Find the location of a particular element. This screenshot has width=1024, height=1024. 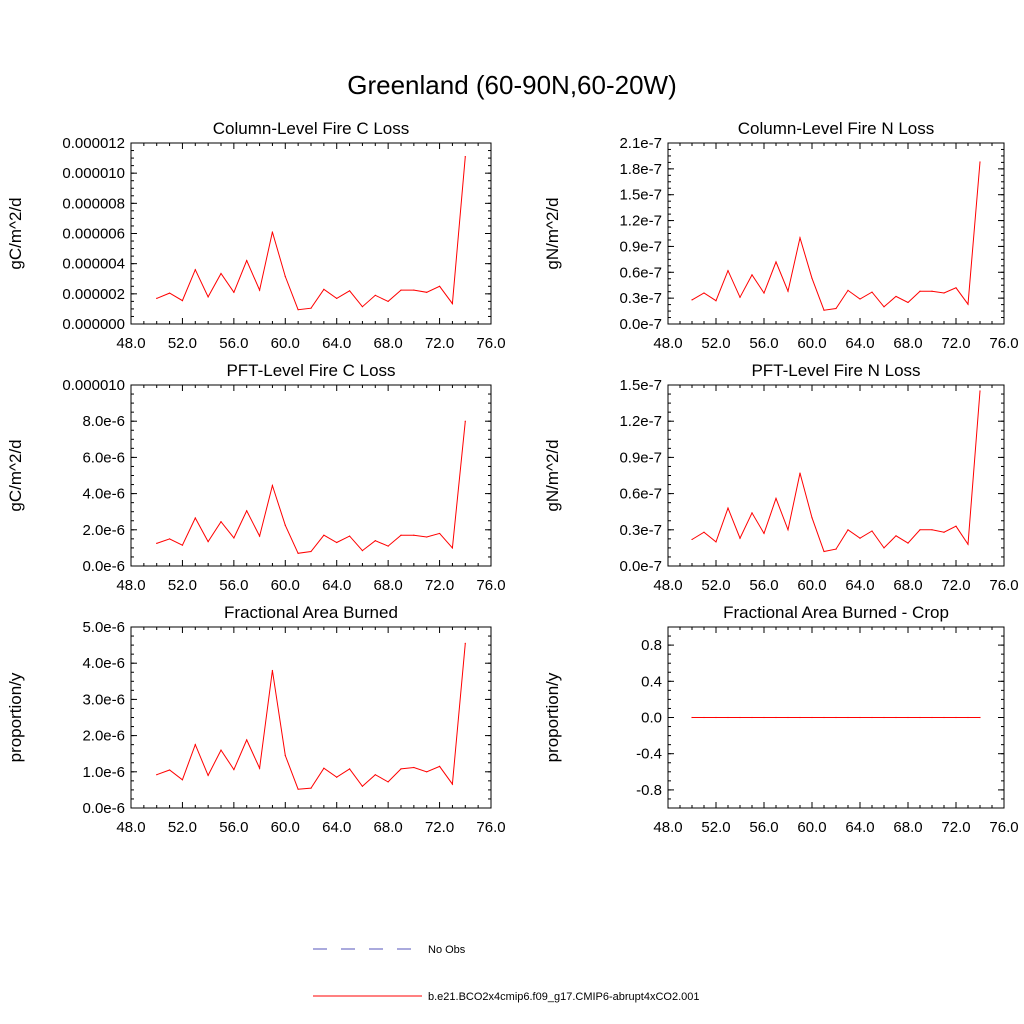

y-tick-label: 0.000006 is located at coordinates (93, 234).